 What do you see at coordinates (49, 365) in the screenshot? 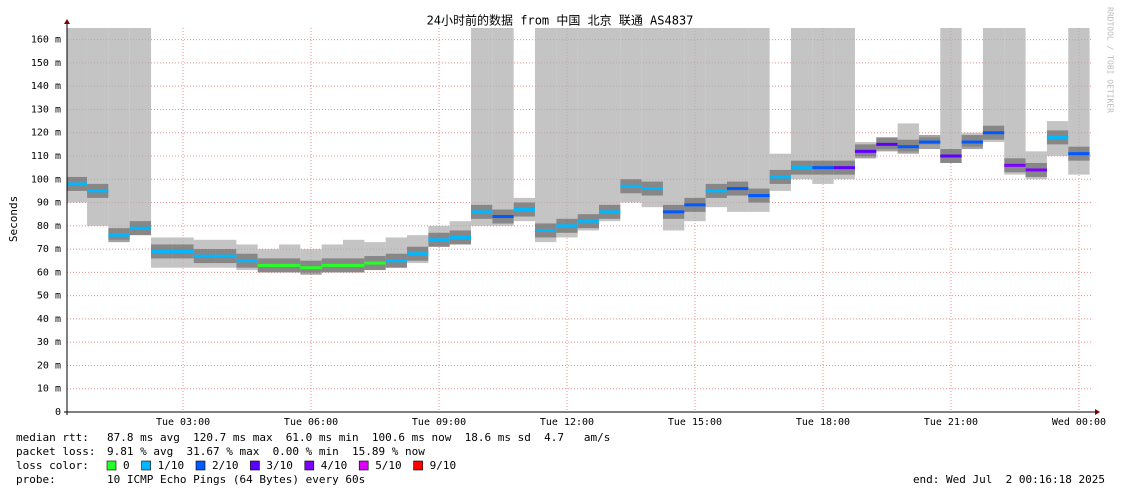
I see `y-tick-label: 20 m` at bounding box center [49, 365].